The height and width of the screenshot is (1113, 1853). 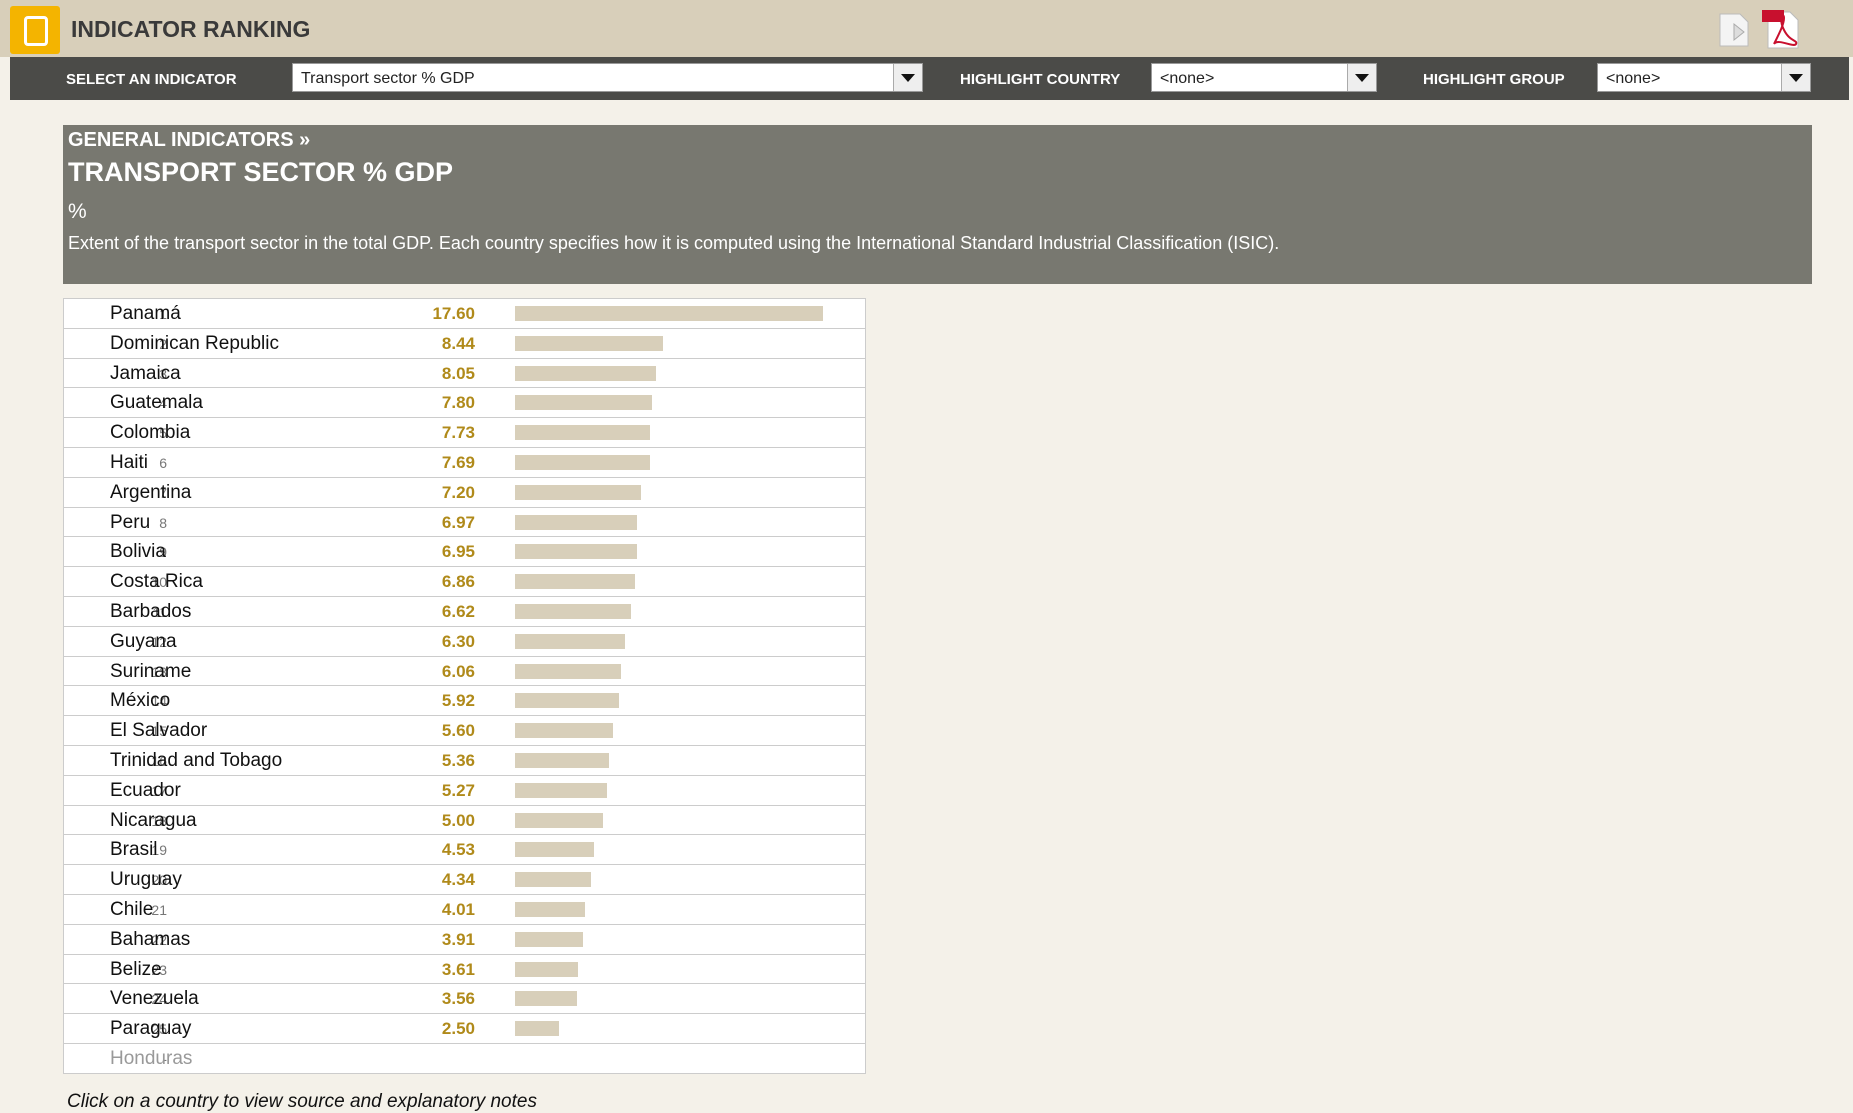 I want to click on ranking-row: 20 Uruguay 4.34, so click(x=464, y=880).